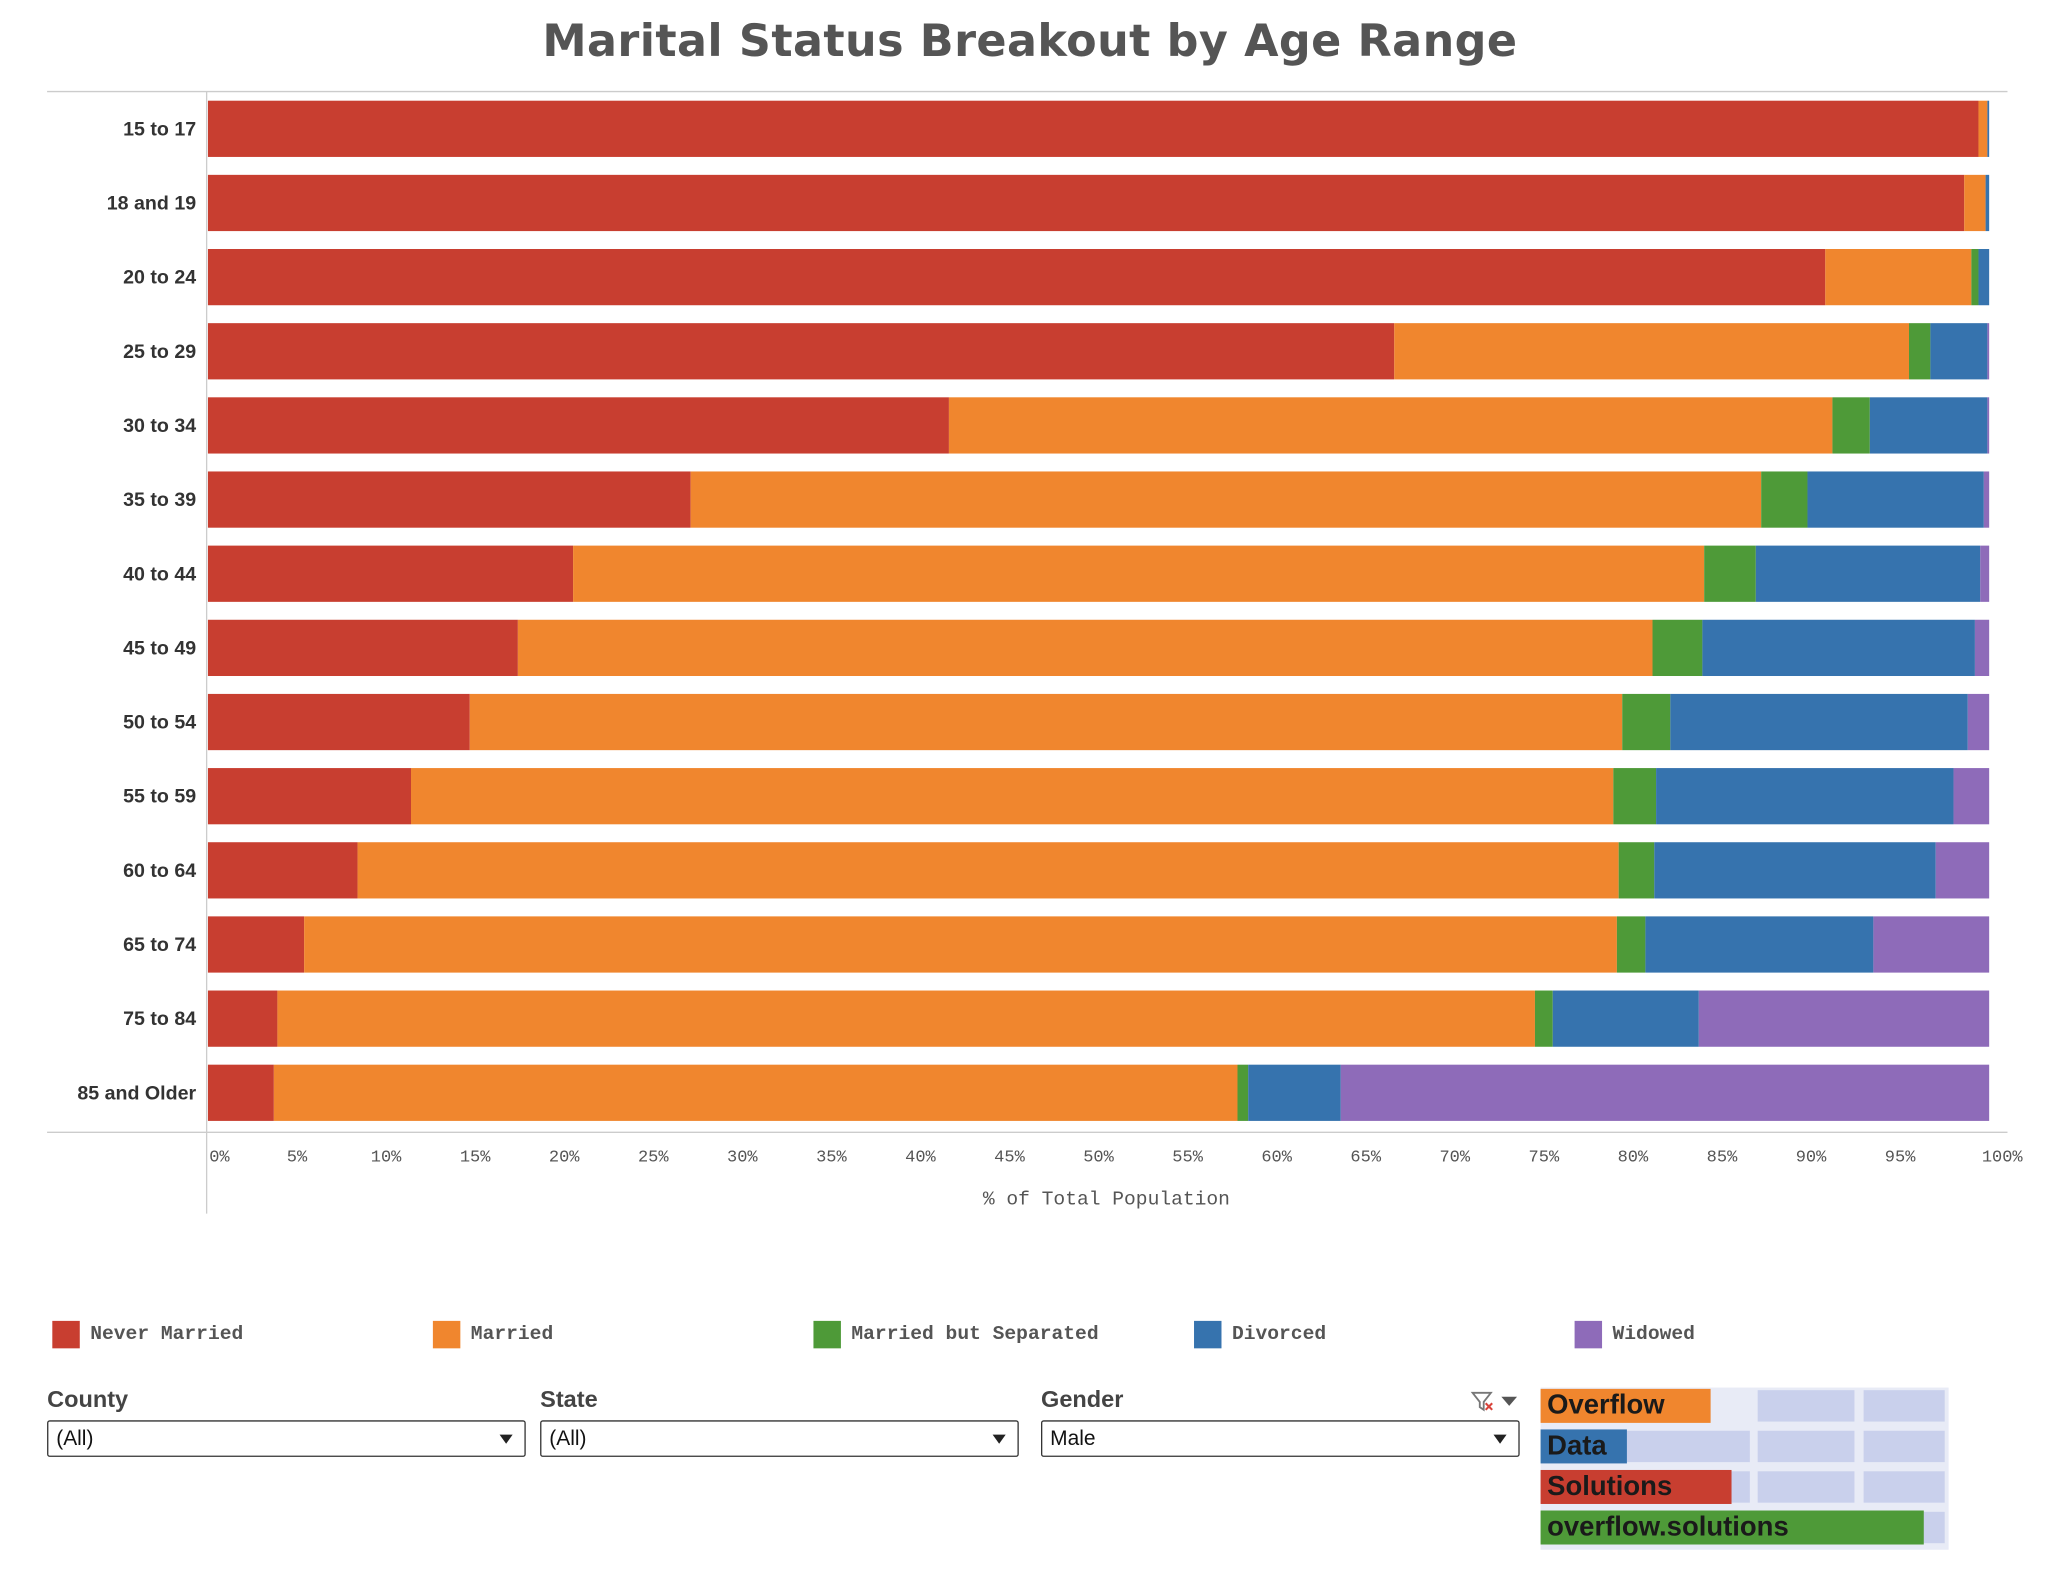 Image resolution: width=2048 pixels, height=1585 pixels. Describe the element at coordinates (1098, 1157) in the screenshot. I see `x-tick-label: 50%` at that location.